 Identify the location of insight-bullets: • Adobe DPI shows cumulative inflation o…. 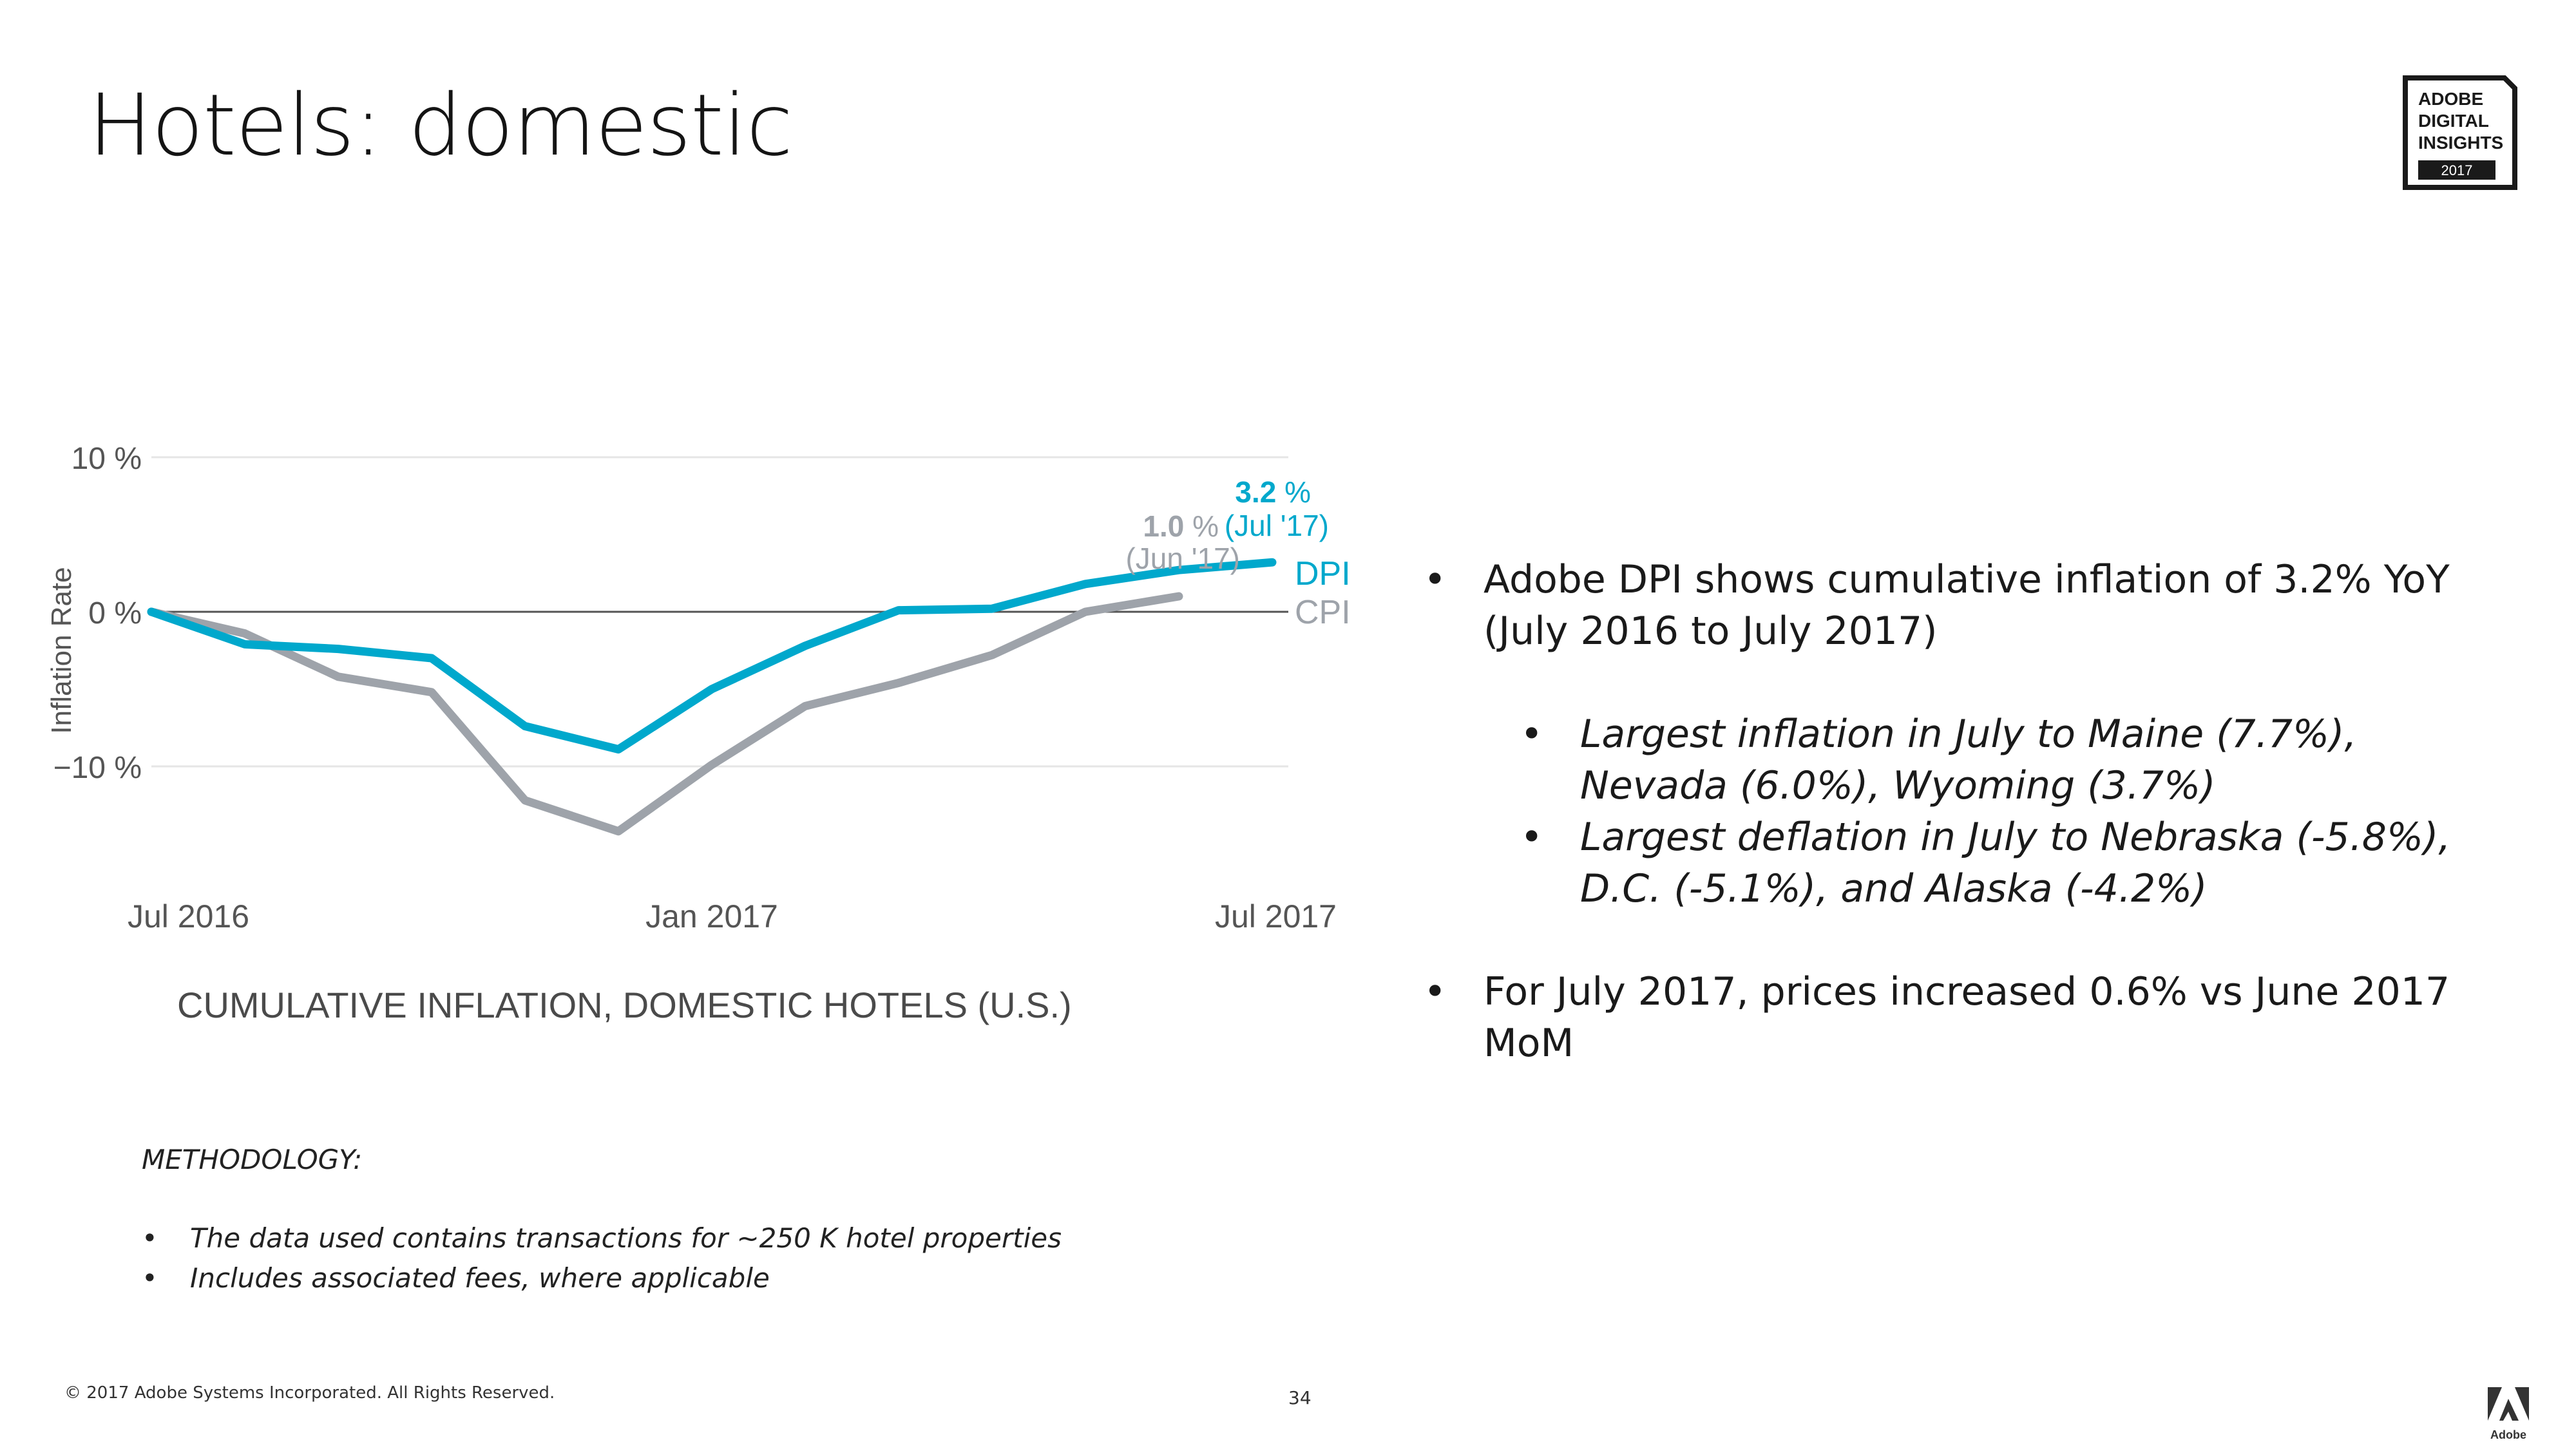
(1952, 812).